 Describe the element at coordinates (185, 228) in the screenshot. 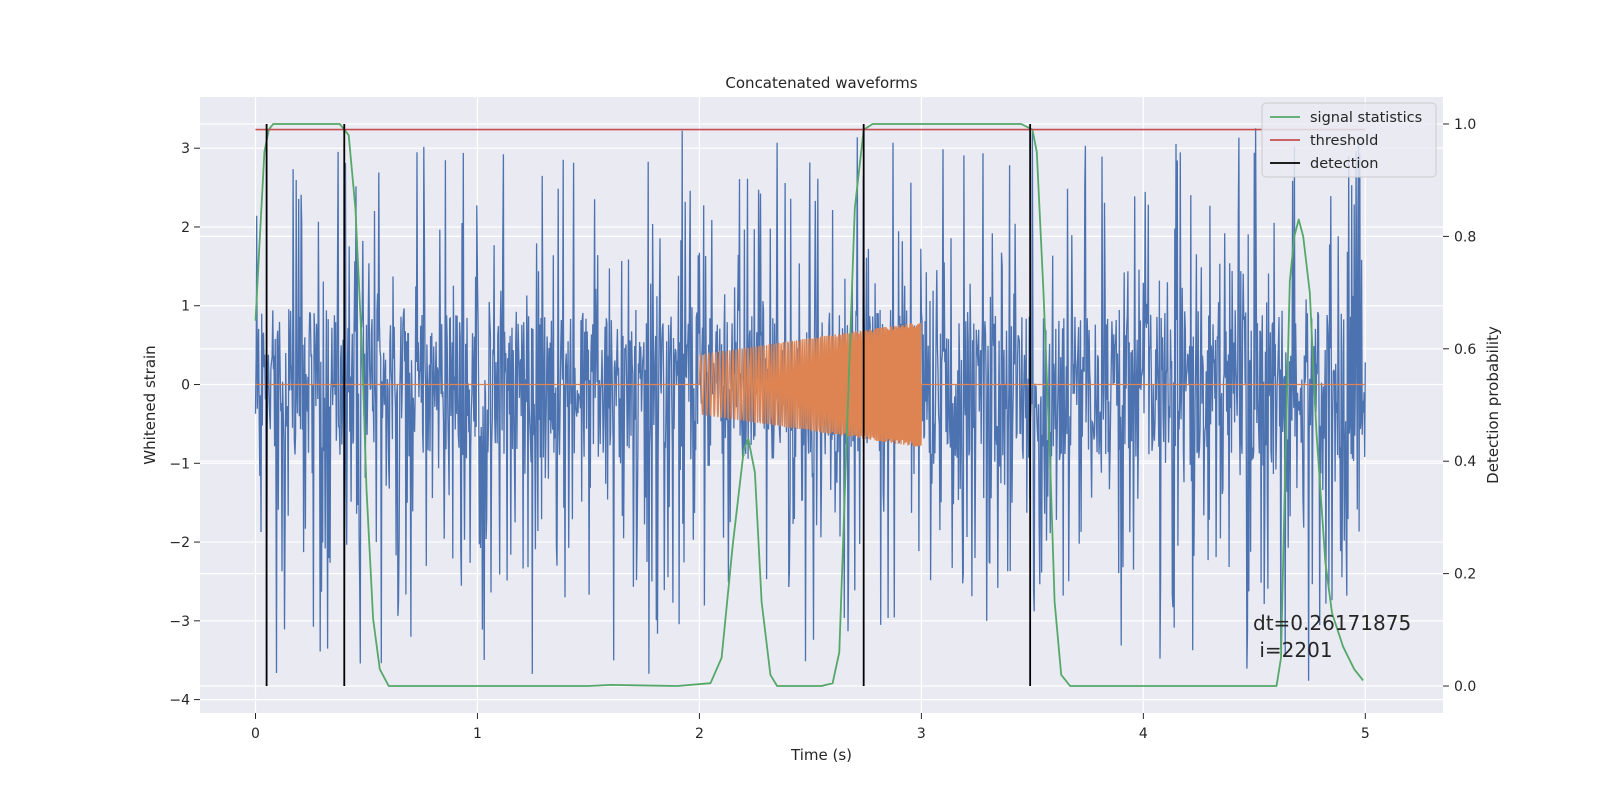

I see `y-tick-label: 2` at that location.